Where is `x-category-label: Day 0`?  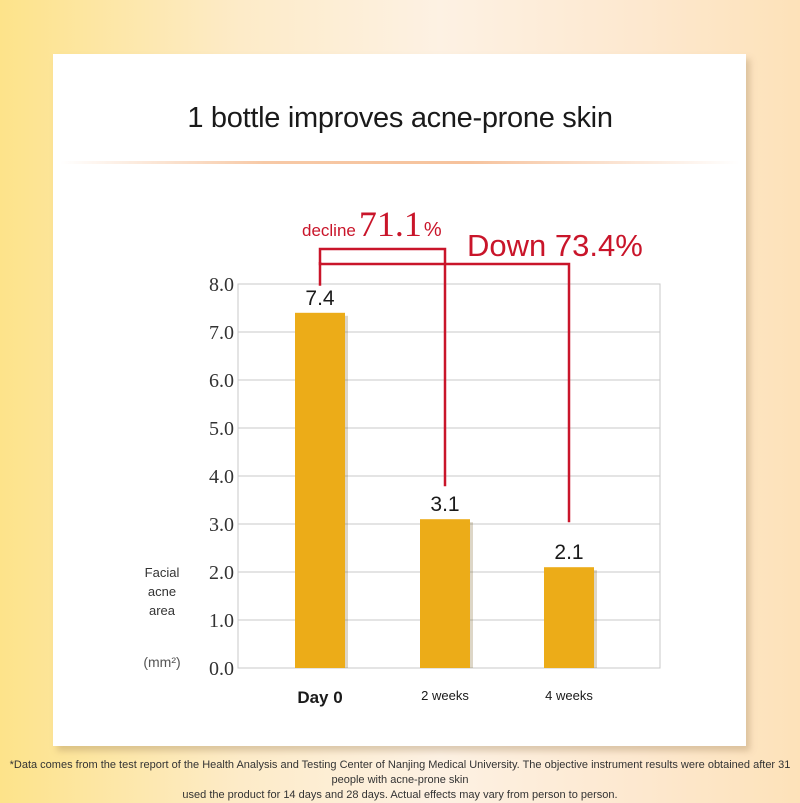
x-category-label: Day 0 is located at coordinates (319, 697).